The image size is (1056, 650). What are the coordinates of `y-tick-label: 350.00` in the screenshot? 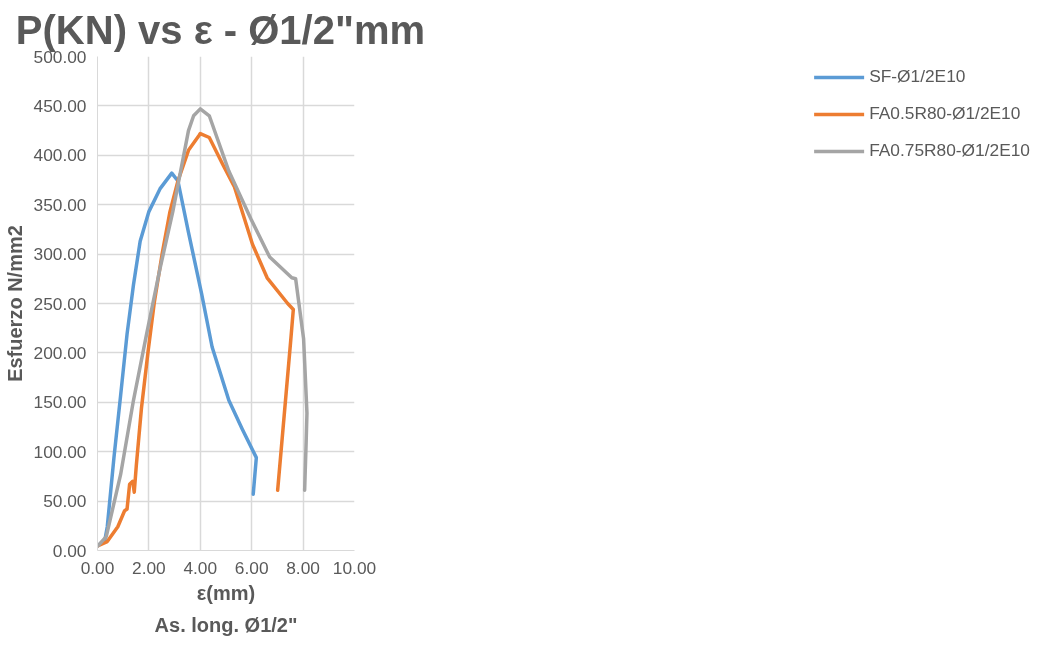 It's located at (60, 204).